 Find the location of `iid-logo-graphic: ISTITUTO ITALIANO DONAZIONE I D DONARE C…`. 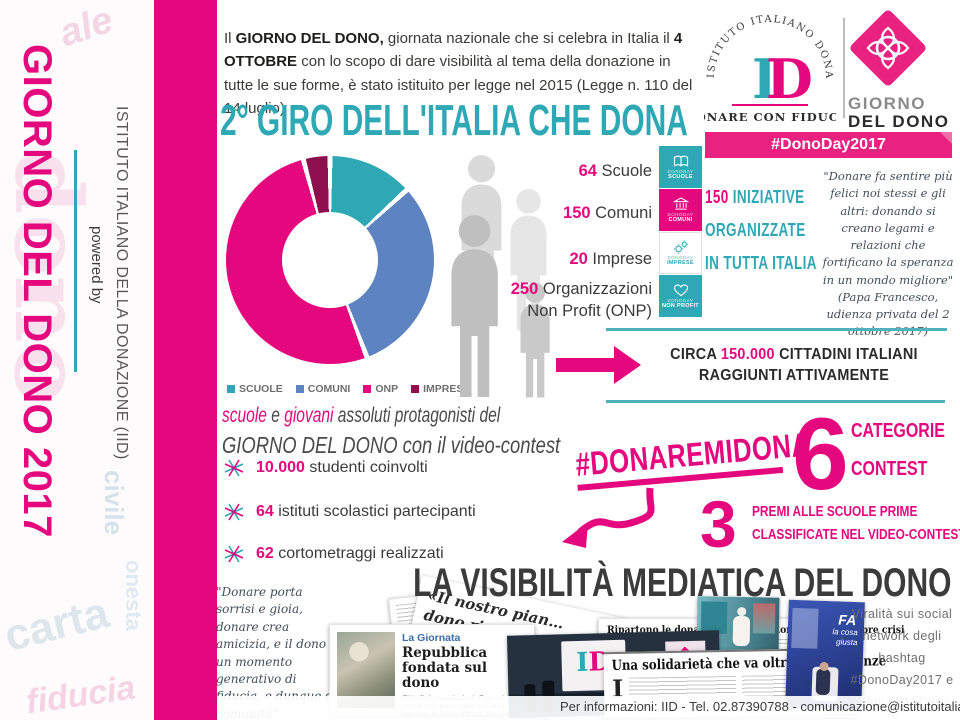

iid-logo-graphic: ISTITUTO ITALIANO DONAZIONE I D DONARE C… is located at coordinates (770, 62).